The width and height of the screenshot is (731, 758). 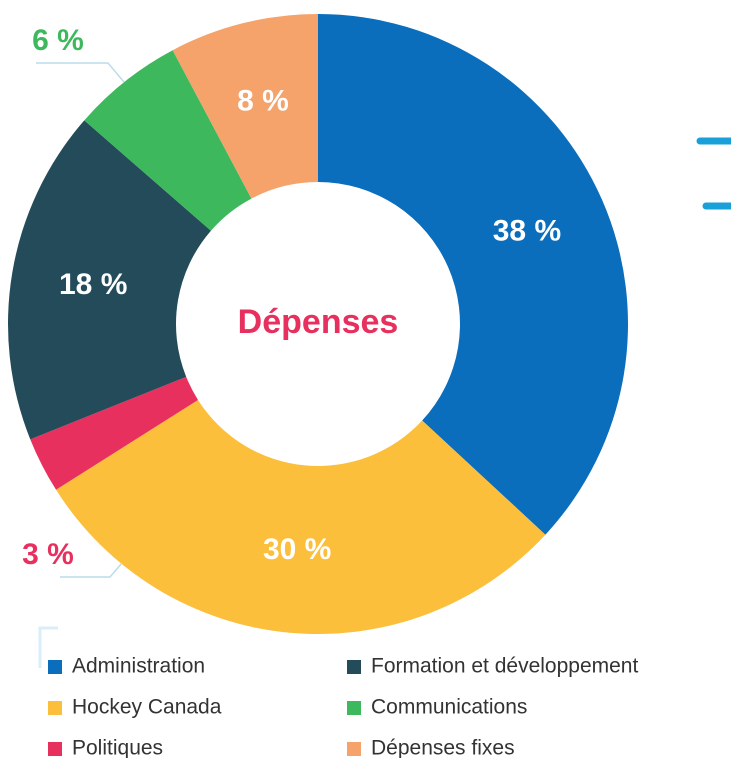 I want to click on legend-label: Administration, so click(x=138, y=666).